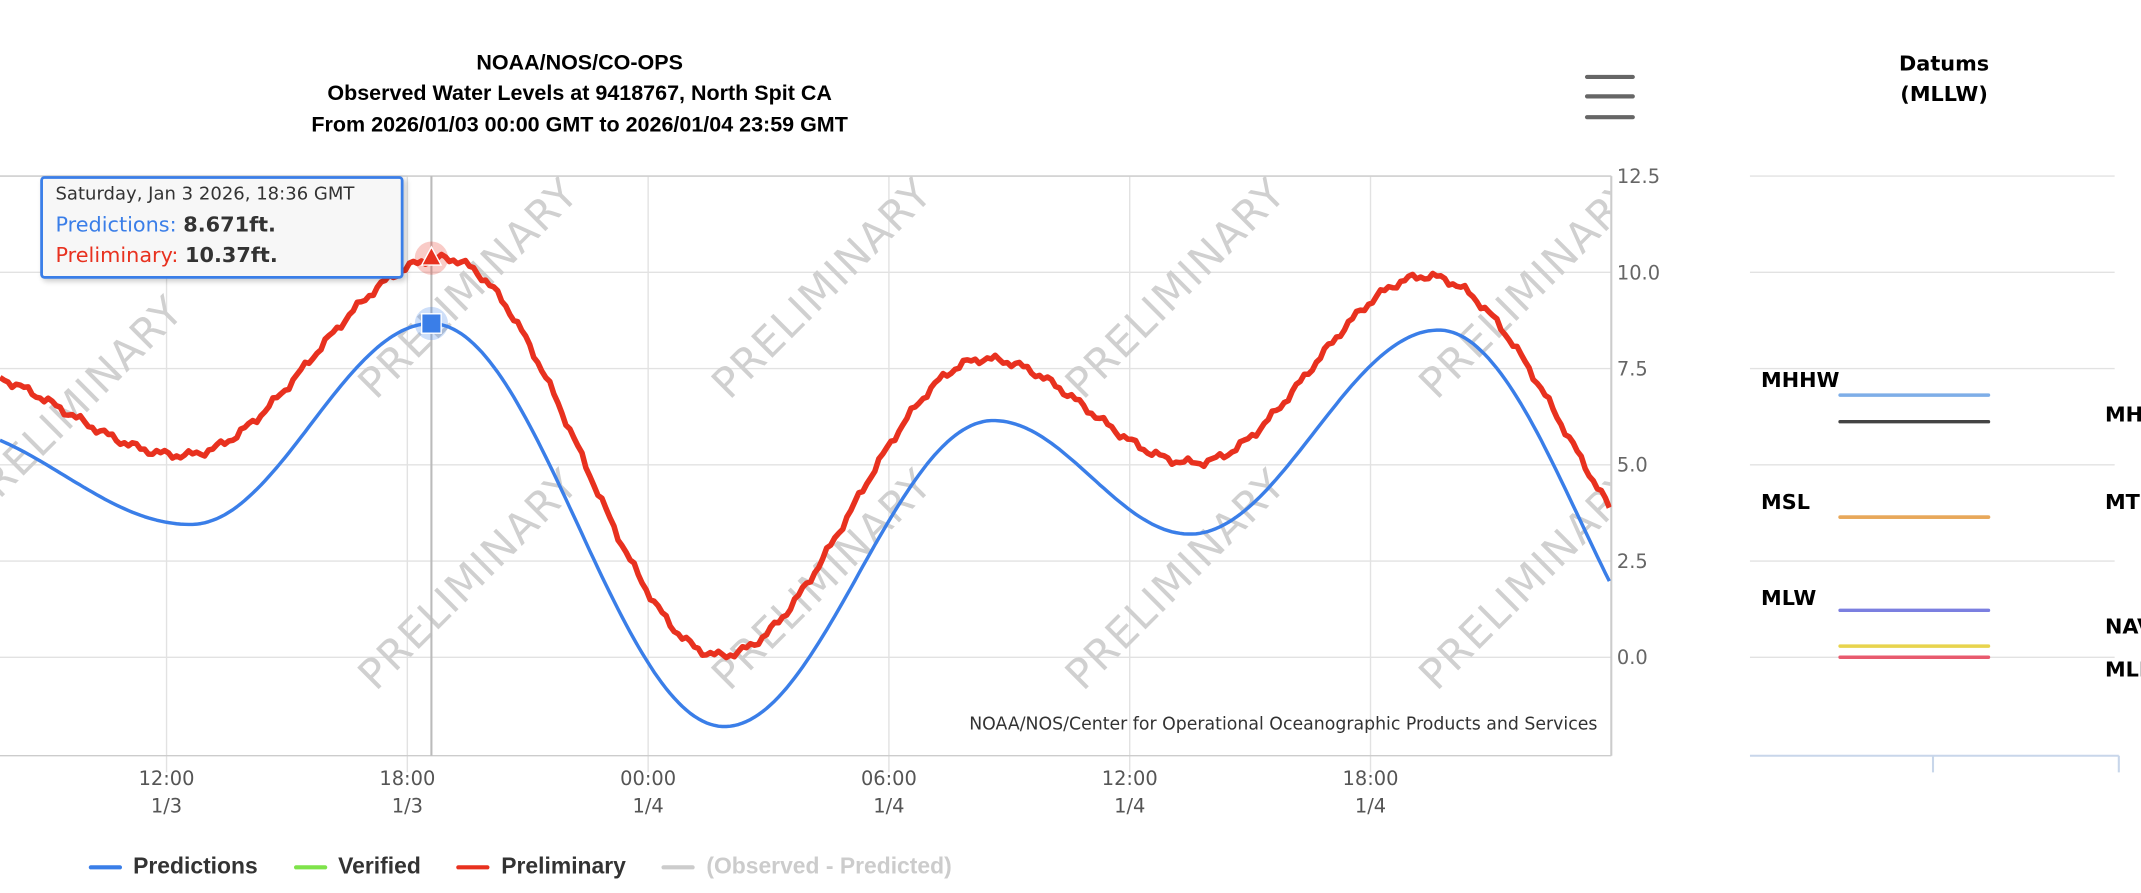 Image resolution: width=2141 pixels, height=893 pixels. What do you see at coordinates (205, 195) in the screenshot?
I see `tooltip-date: Saturday, Jan 3 2026, 18:36 GMT` at bounding box center [205, 195].